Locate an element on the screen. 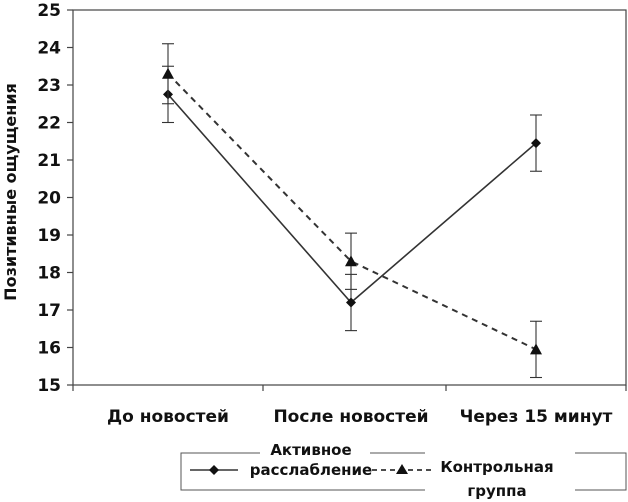  y-tick-label: 19 is located at coordinates (49, 236).